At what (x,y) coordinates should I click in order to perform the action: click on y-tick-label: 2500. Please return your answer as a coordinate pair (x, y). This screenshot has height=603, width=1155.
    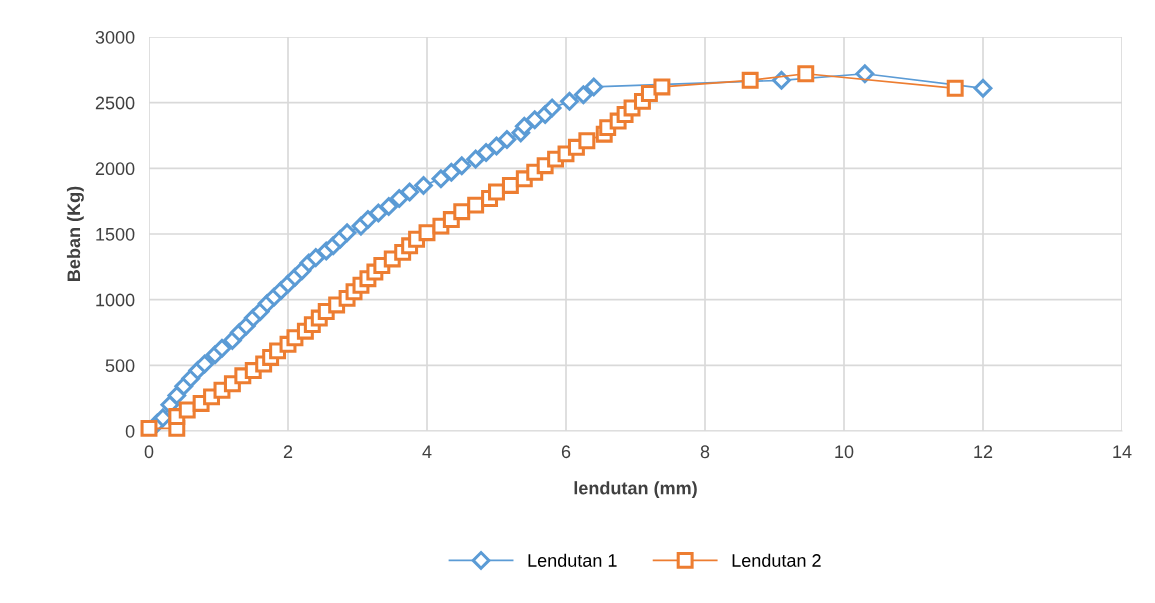
    Looking at the image, I should click on (115, 103).